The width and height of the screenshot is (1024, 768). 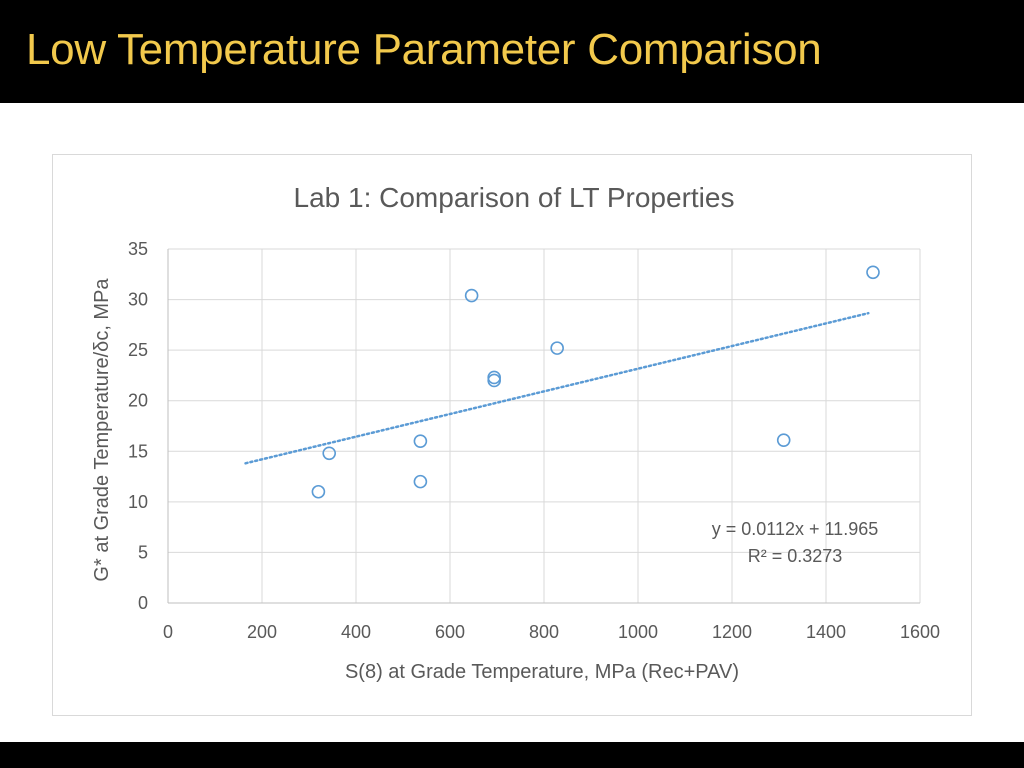 I want to click on x-axis-label: S(8) at Grade Temperature, MPa (Rec+PAV), so click(x=542, y=672).